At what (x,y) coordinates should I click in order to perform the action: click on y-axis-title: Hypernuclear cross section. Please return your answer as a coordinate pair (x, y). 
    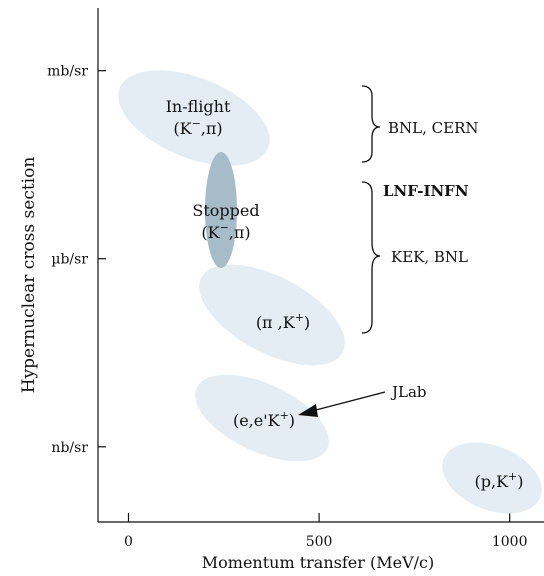
    Looking at the image, I should click on (29, 275).